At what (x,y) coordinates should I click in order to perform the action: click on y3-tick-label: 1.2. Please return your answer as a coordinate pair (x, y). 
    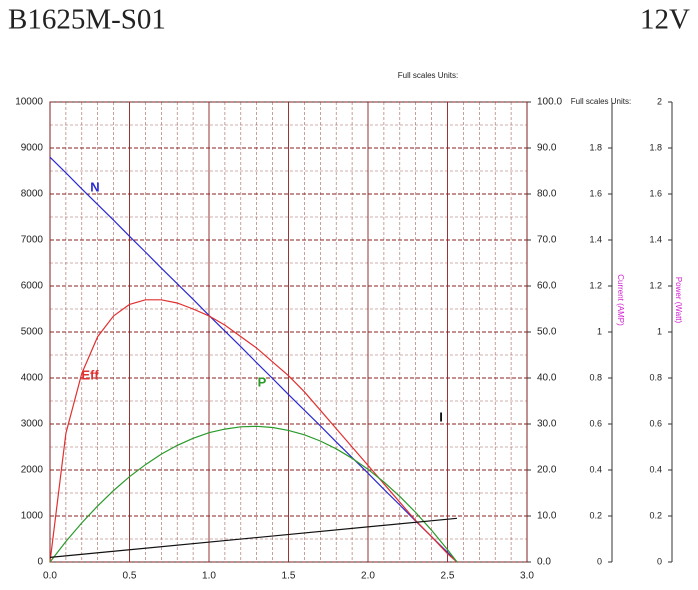
    Looking at the image, I should click on (595, 285).